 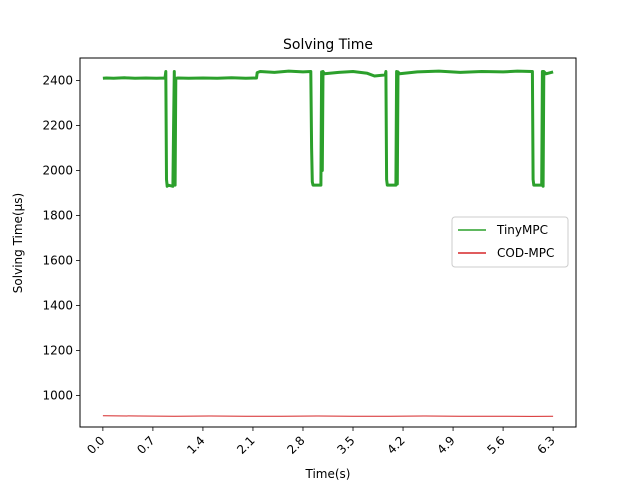 I want to click on series-line-cod-mpc, so click(x=328, y=416).